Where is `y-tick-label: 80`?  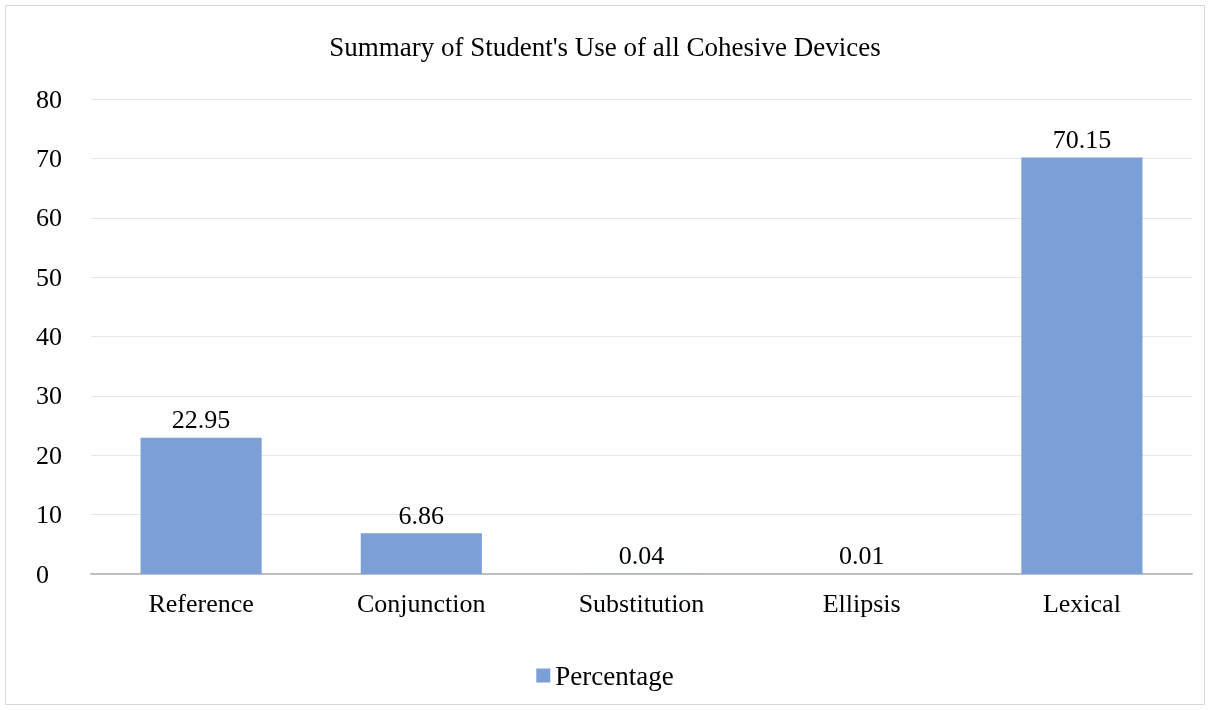
y-tick-label: 80 is located at coordinates (49, 99).